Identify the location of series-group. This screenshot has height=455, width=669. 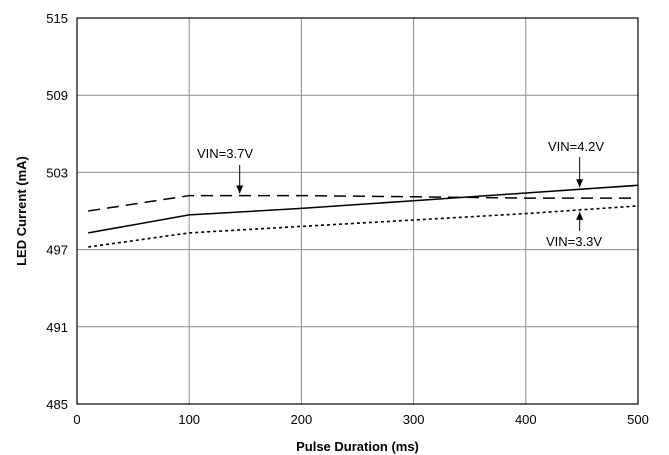
(363, 216).